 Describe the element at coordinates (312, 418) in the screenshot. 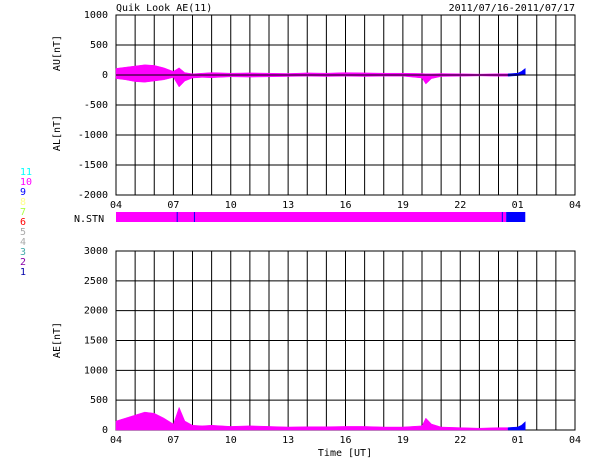

I see `ae-series-magenta` at that location.